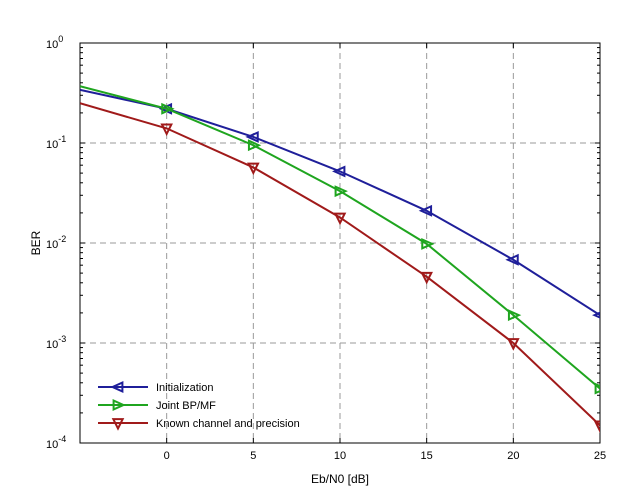 Image resolution: width=640 pixels, height=503 pixels. What do you see at coordinates (186, 406) in the screenshot?
I see `legend-label: Joint BP/MF` at bounding box center [186, 406].